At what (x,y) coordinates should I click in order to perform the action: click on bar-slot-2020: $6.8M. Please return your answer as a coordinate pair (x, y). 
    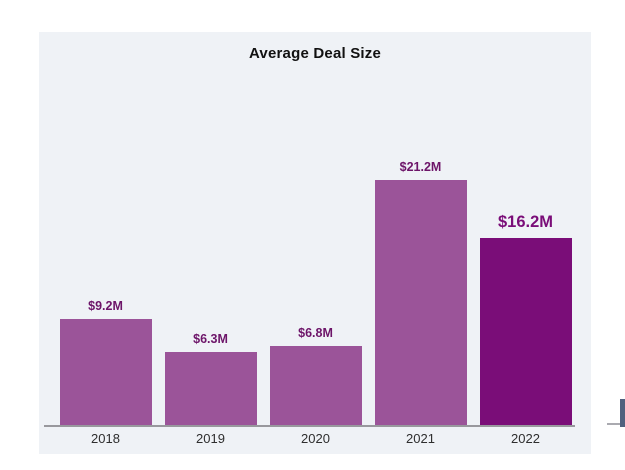
    Looking at the image, I should click on (315, 243).